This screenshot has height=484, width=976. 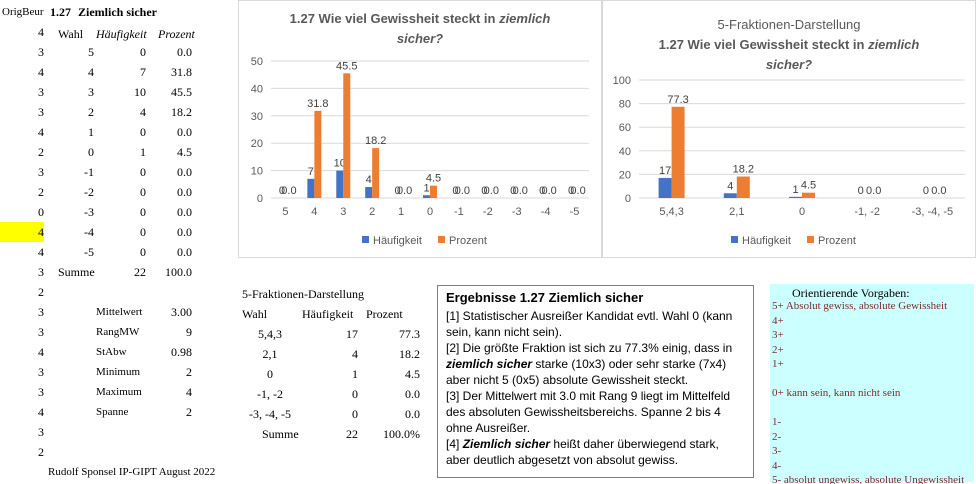 I want to click on x-tick-label: 2,1, so click(x=736, y=212).